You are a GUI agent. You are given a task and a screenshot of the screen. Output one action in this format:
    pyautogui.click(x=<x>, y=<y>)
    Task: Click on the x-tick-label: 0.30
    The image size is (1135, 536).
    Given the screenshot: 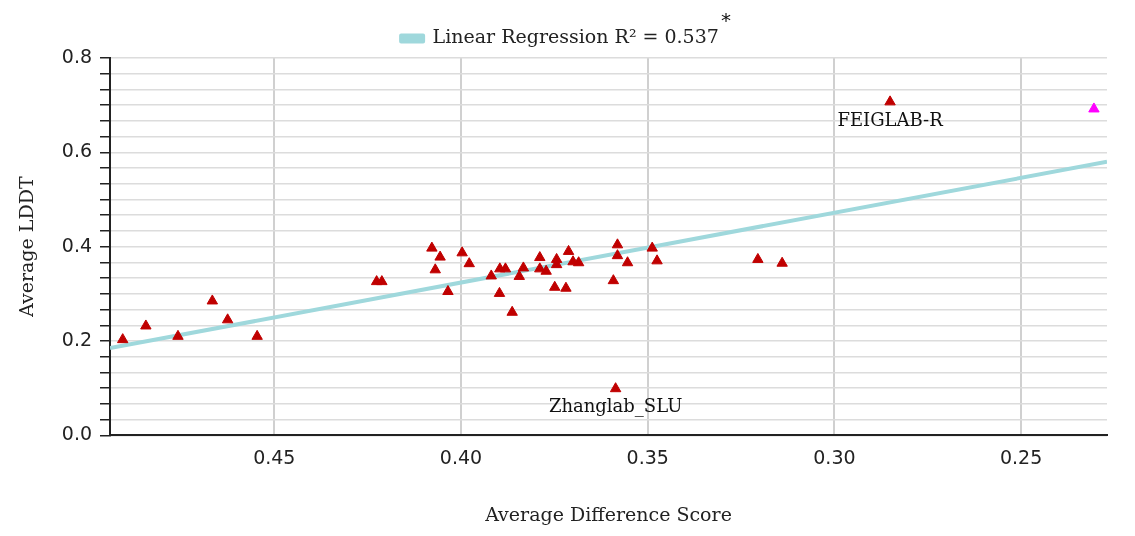 What is the action you would take?
    pyautogui.click(x=834, y=456)
    